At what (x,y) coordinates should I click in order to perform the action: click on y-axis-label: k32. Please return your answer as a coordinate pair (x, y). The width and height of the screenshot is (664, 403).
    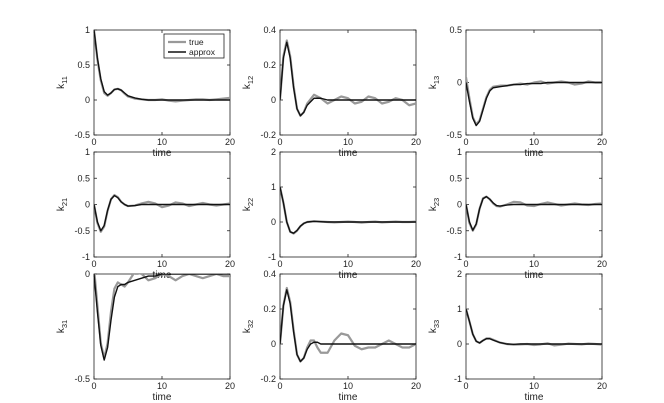
    Looking at the image, I should click on (248, 326).